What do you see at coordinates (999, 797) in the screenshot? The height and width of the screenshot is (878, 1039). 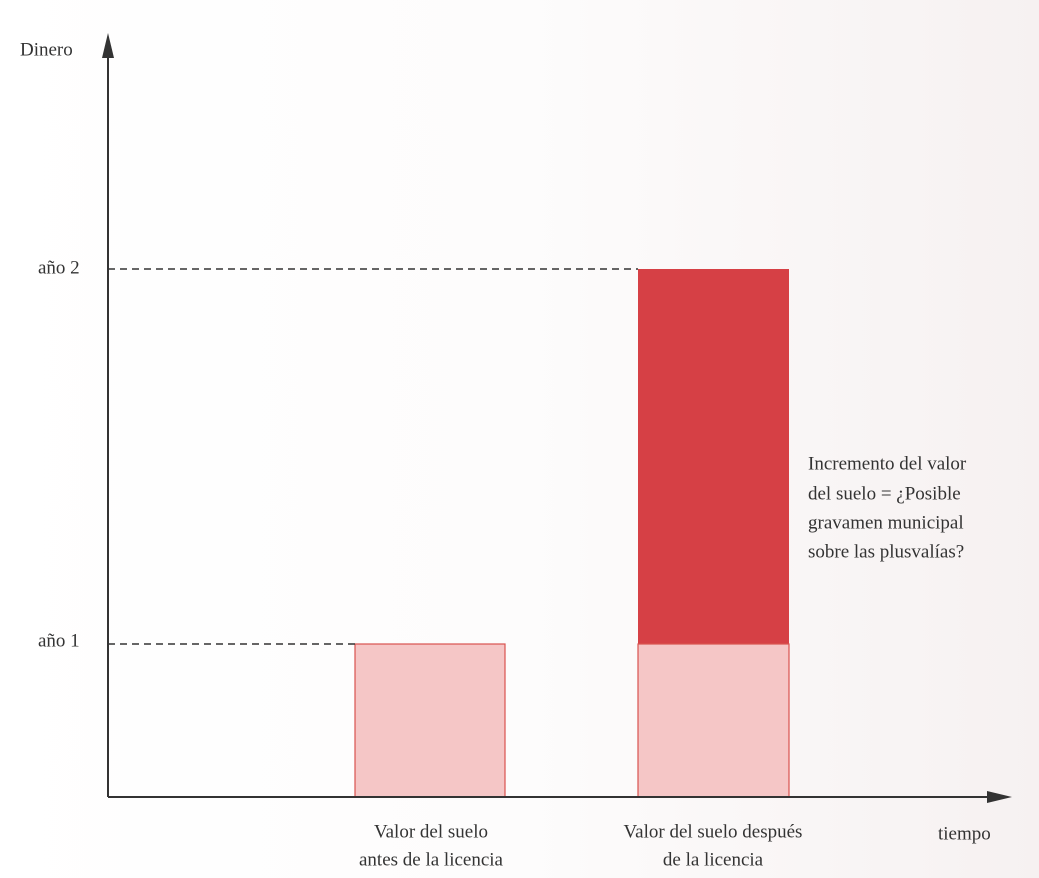 I see `x-arrow` at bounding box center [999, 797].